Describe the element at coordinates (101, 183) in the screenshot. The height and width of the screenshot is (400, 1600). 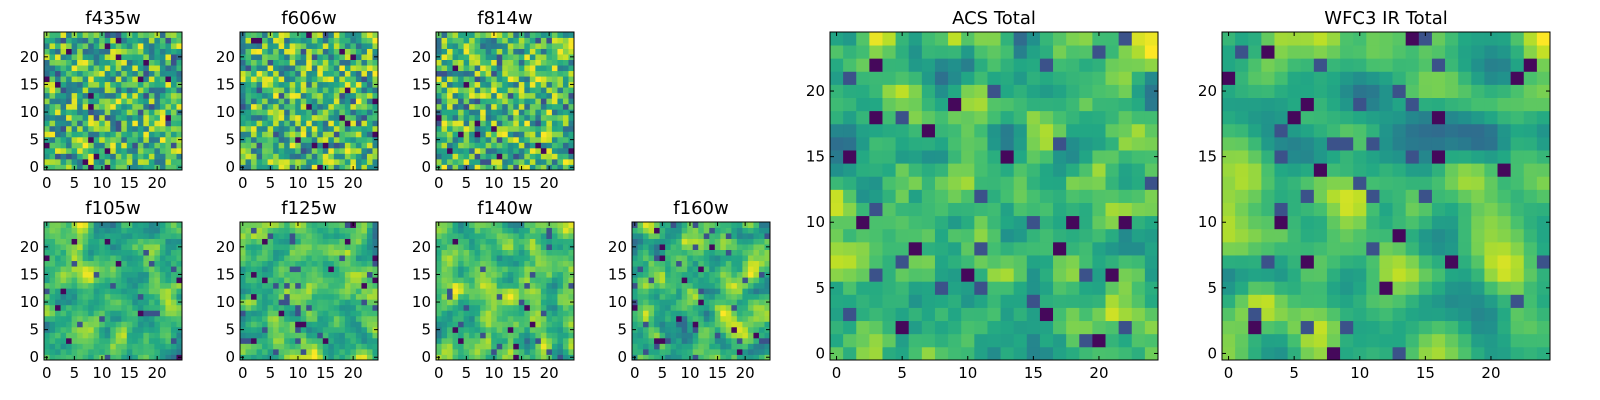
I see `x-tick-label: 10` at that location.